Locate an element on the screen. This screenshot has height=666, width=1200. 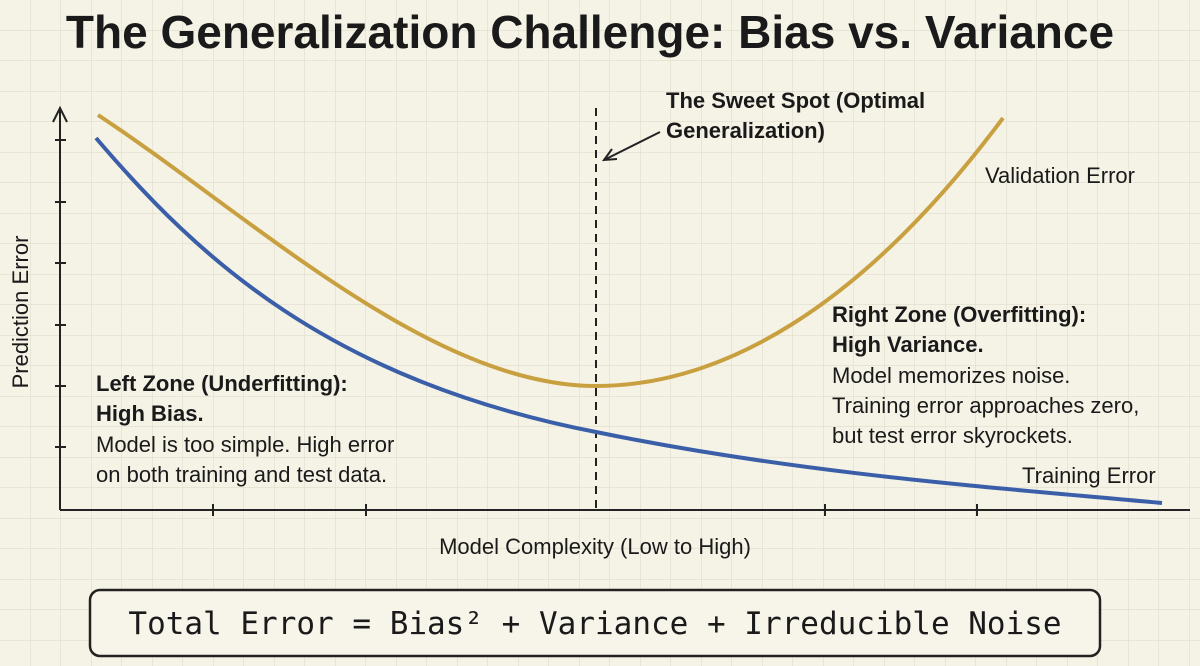
formula-box is located at coordinates (595, 623).